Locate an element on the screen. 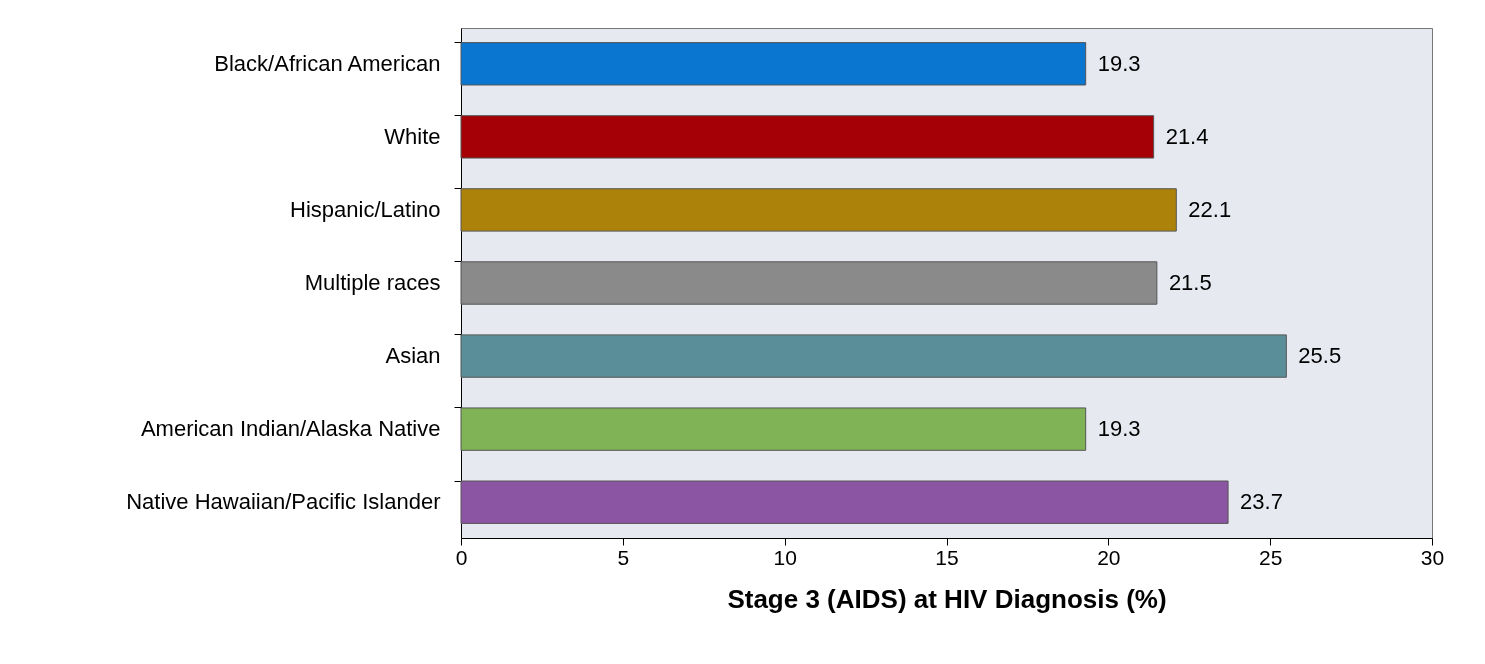  data-label: 25.5 is located at coordinates (1320, 356).